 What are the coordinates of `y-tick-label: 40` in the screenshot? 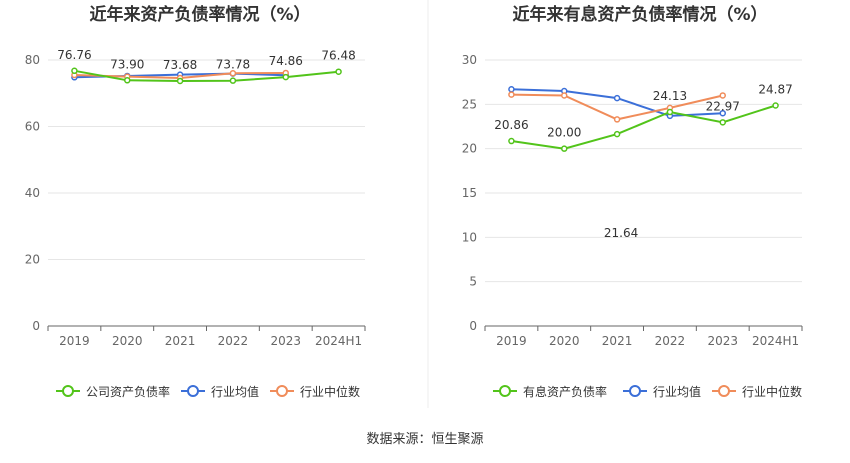 It's located at (32, 193).